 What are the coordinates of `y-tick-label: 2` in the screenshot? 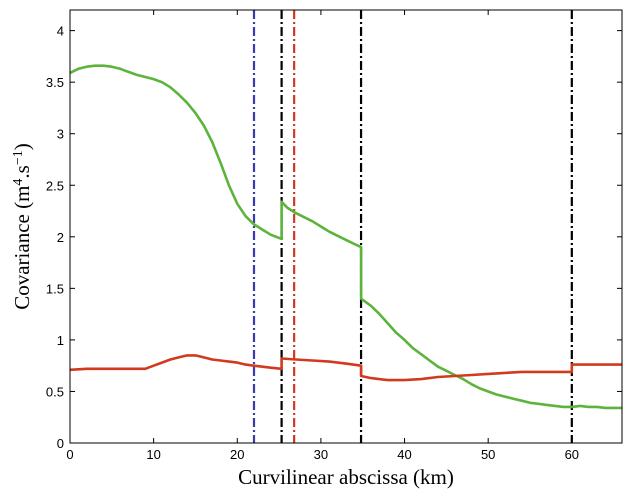 It's located at (60, 237).